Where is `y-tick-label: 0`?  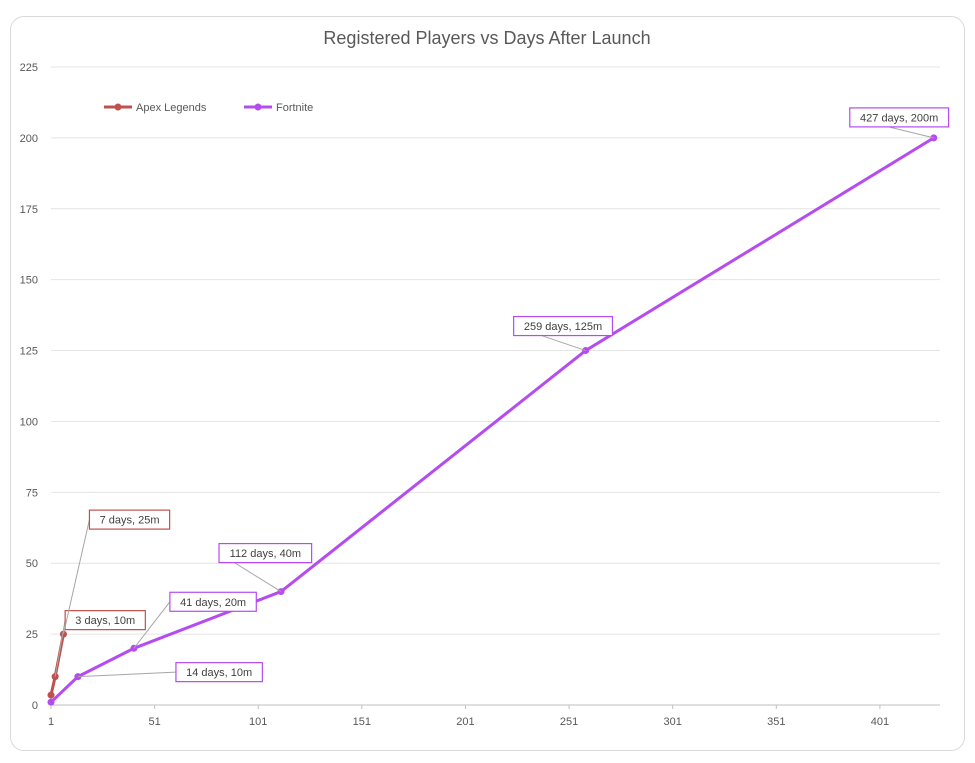
y-tick-label: 0 is located at coordinates (35, 706).